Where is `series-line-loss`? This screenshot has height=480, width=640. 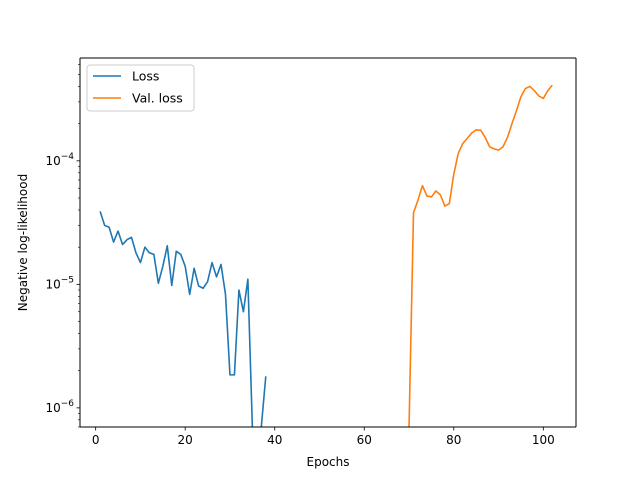
series-line-loss is located at coordinates (183, 319).